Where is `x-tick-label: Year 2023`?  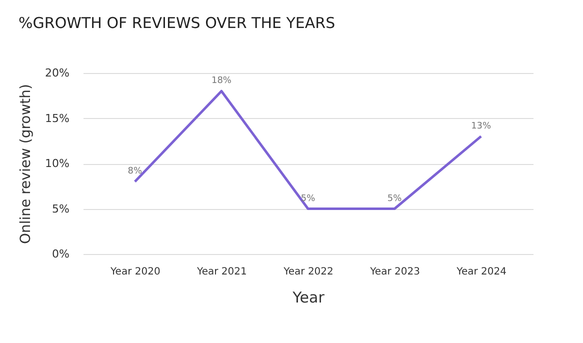
x-tick-label: Year 2023 is located at coordinates (394, 272).